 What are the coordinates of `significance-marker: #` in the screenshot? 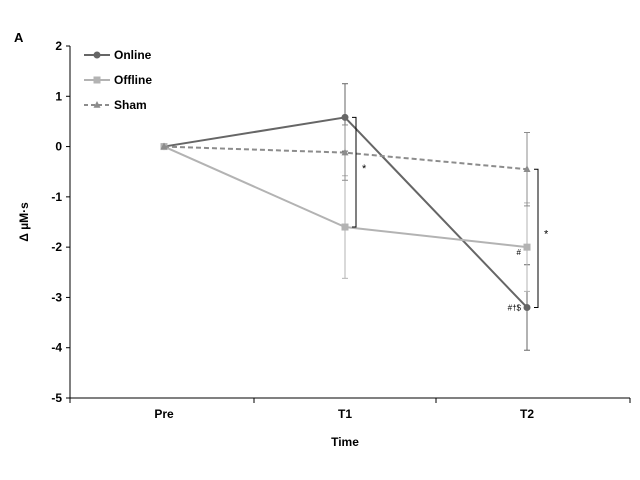 It's located at (519, 252).